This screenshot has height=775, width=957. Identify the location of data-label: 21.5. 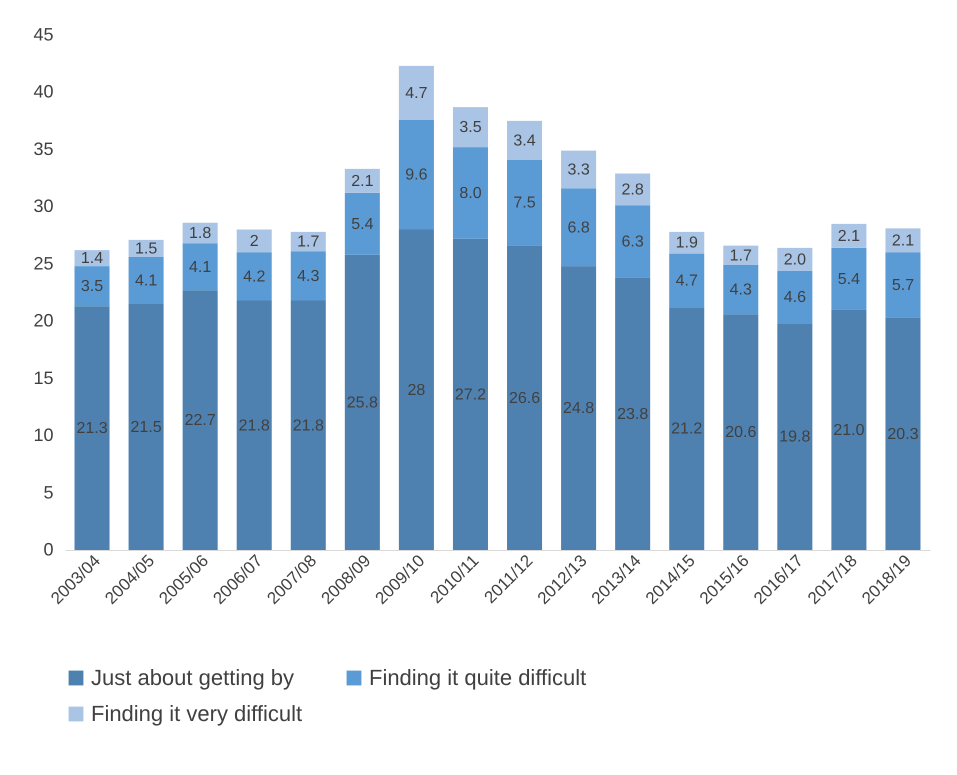
(146, 427).